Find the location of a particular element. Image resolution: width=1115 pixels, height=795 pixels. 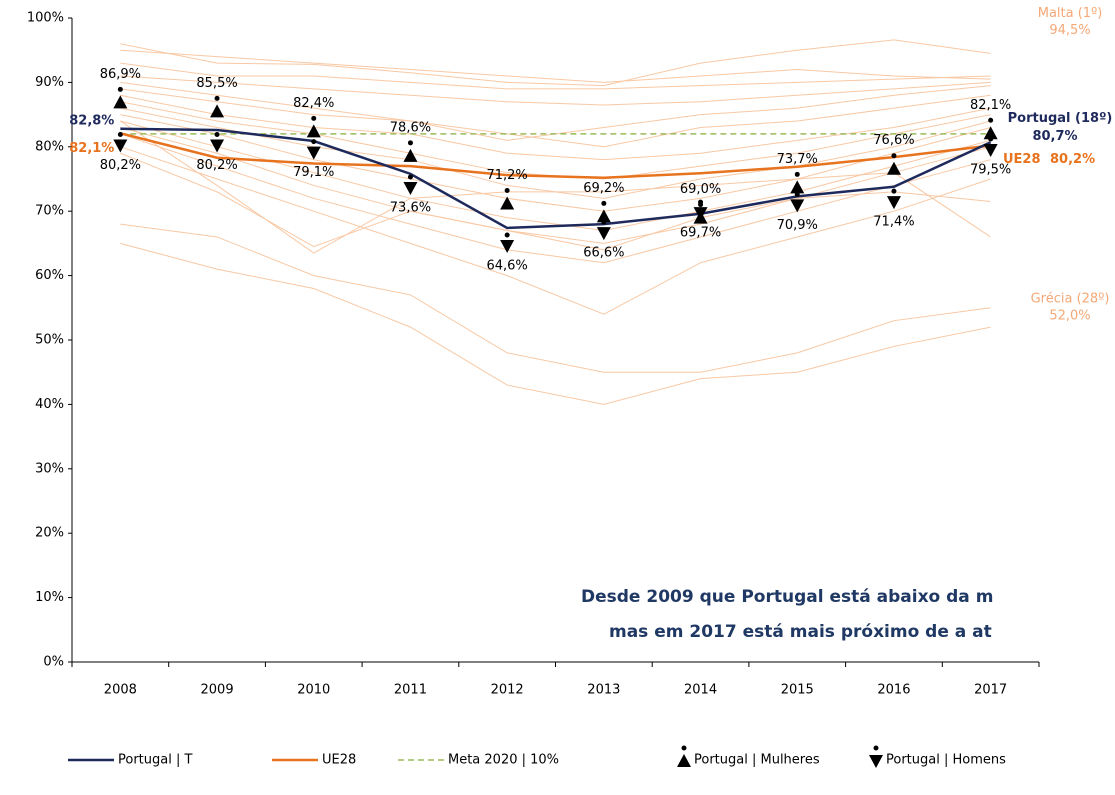

x-tick-label: 2013 is located at coordinates (603, 690).